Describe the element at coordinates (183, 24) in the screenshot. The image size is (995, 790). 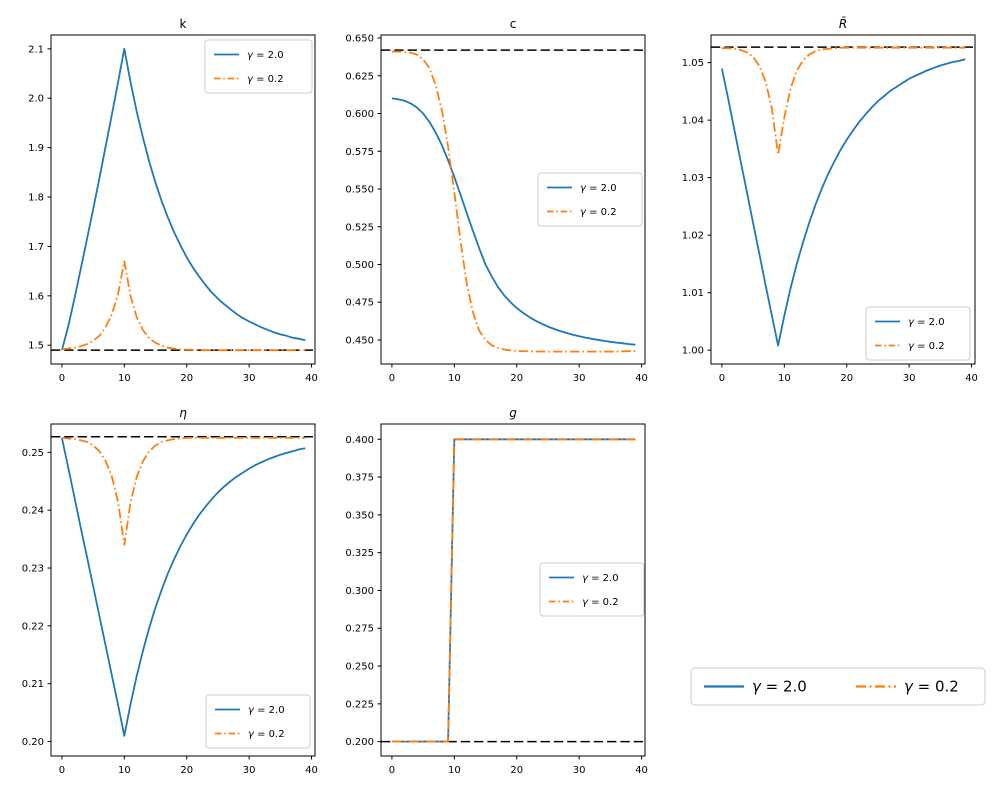
I see `subplot-title-k: k` at that location.